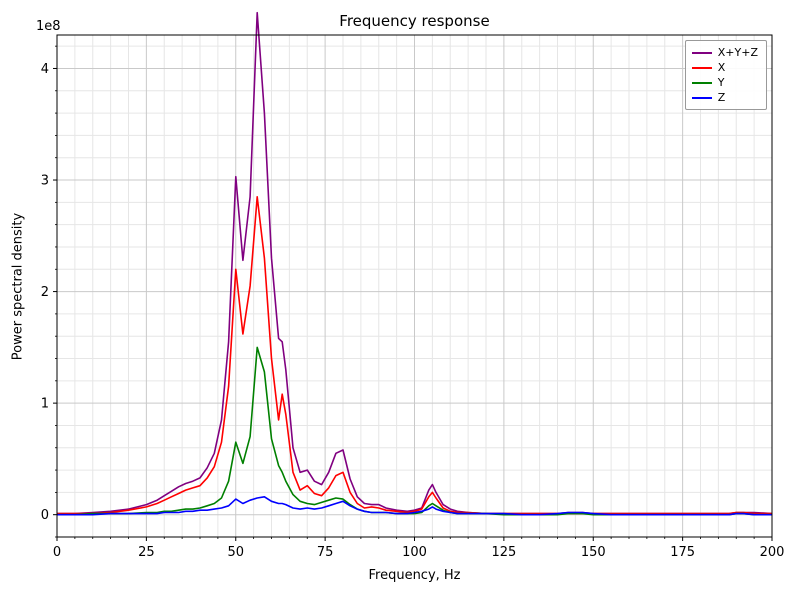 The image size is (800, 600). I want to click on x-axis-label: Frequency, Hz, so click(414, 575).